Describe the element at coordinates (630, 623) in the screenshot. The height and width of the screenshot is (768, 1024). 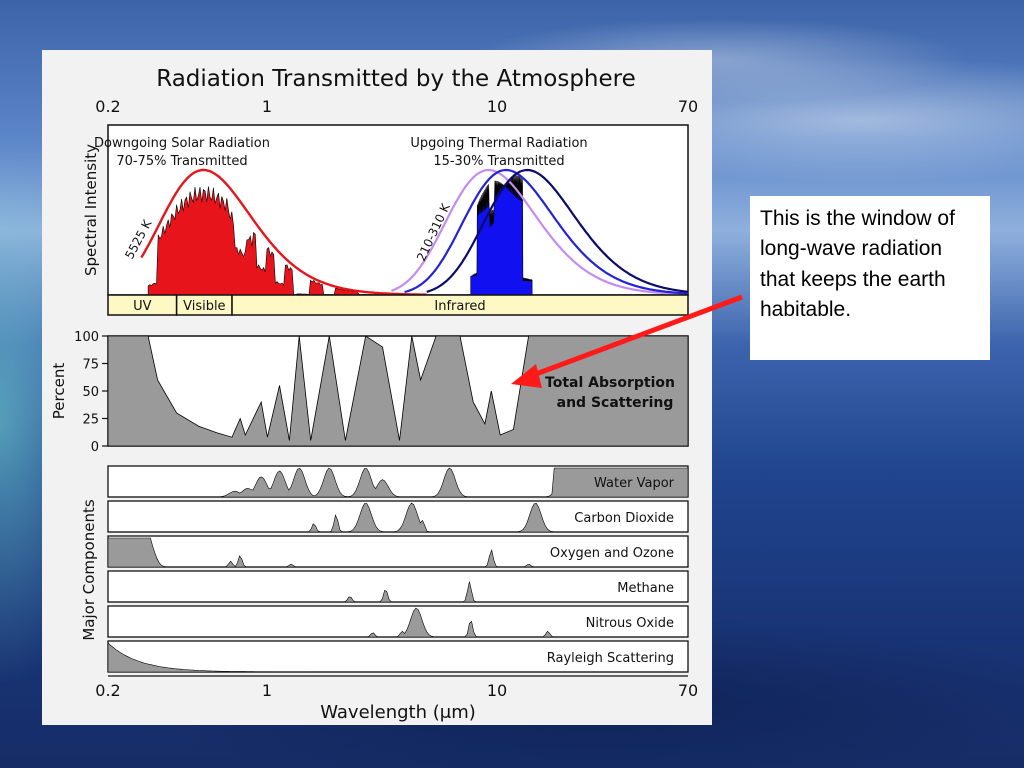
I see `component-label: Nitrous Oxide` at that location.